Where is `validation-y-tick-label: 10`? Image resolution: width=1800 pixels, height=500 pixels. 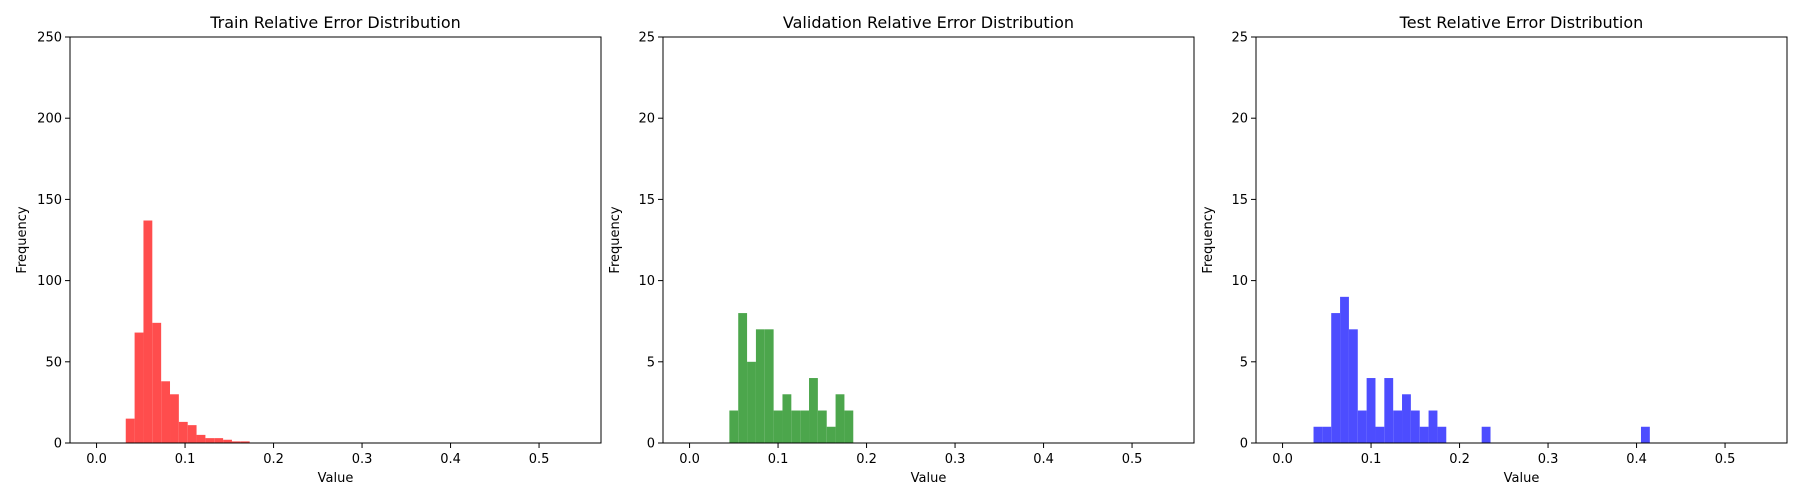
validation-y-tick-label: 10 is located at coordinates (646, 281).